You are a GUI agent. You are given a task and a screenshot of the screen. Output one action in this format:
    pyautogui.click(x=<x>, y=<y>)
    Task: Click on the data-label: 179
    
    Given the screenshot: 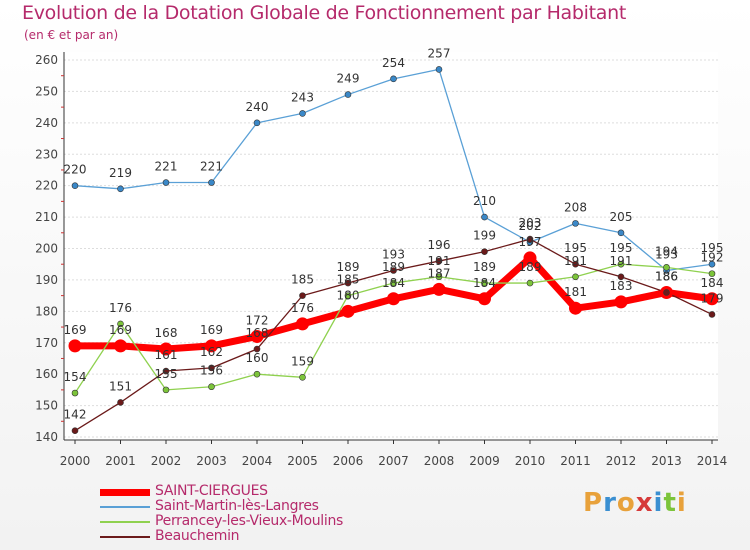 What is the action you would take?
    pyautogui.click(x=712, y=298)
    